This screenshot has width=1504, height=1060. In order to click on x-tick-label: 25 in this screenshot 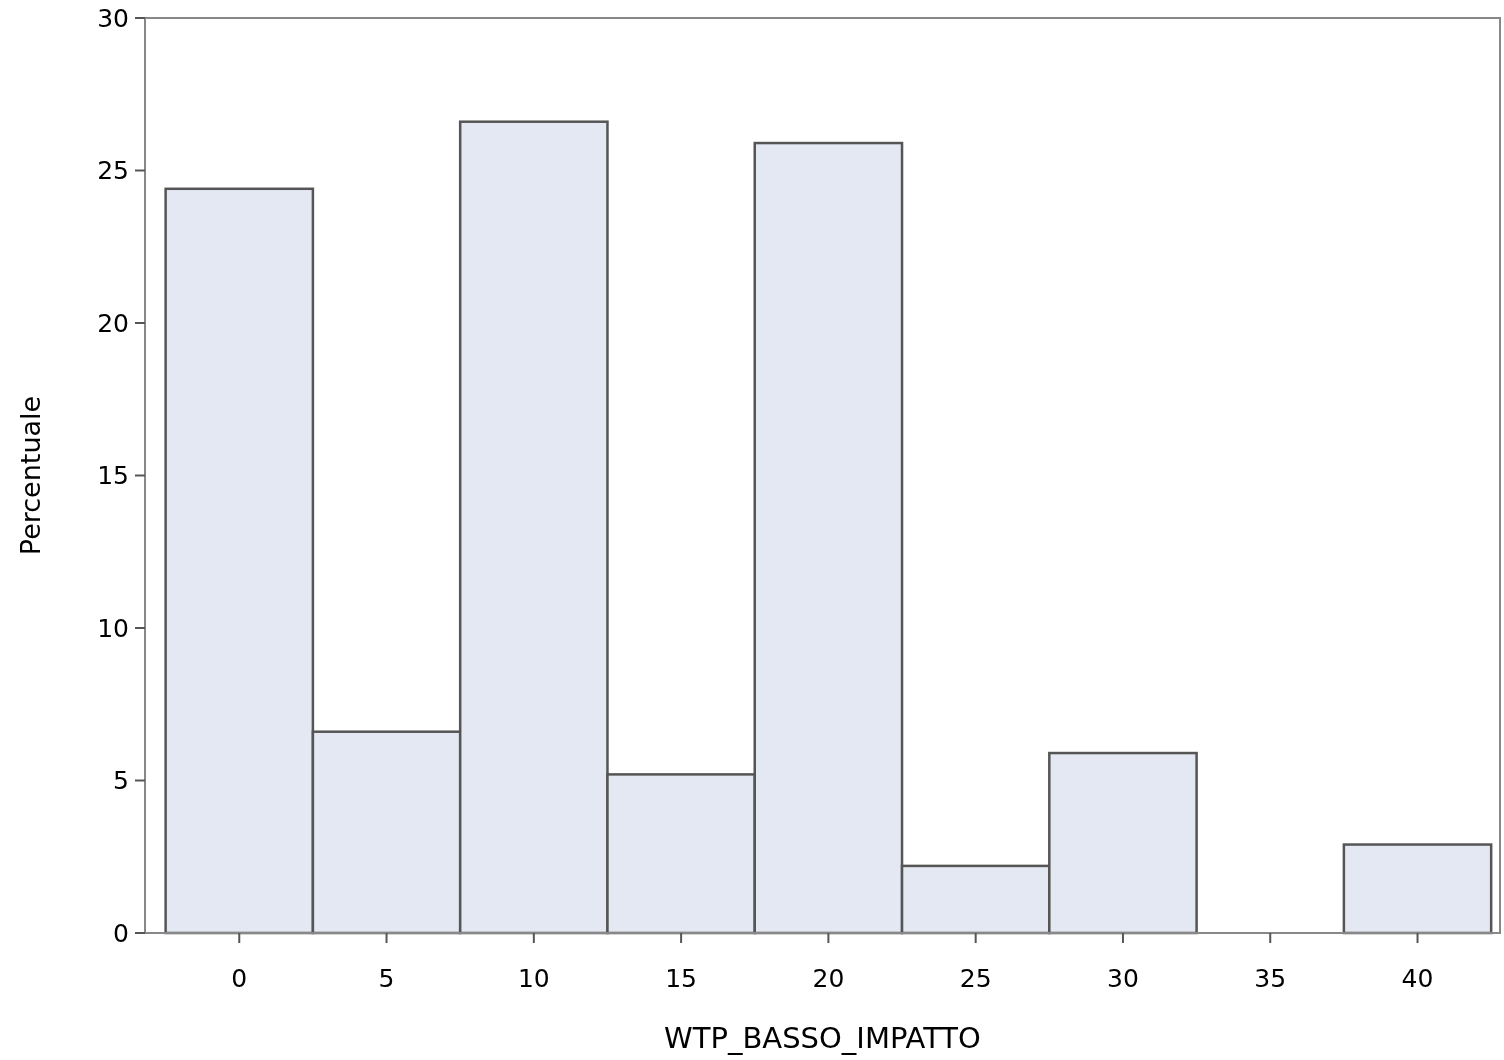, I will do `click(975, 978)`.